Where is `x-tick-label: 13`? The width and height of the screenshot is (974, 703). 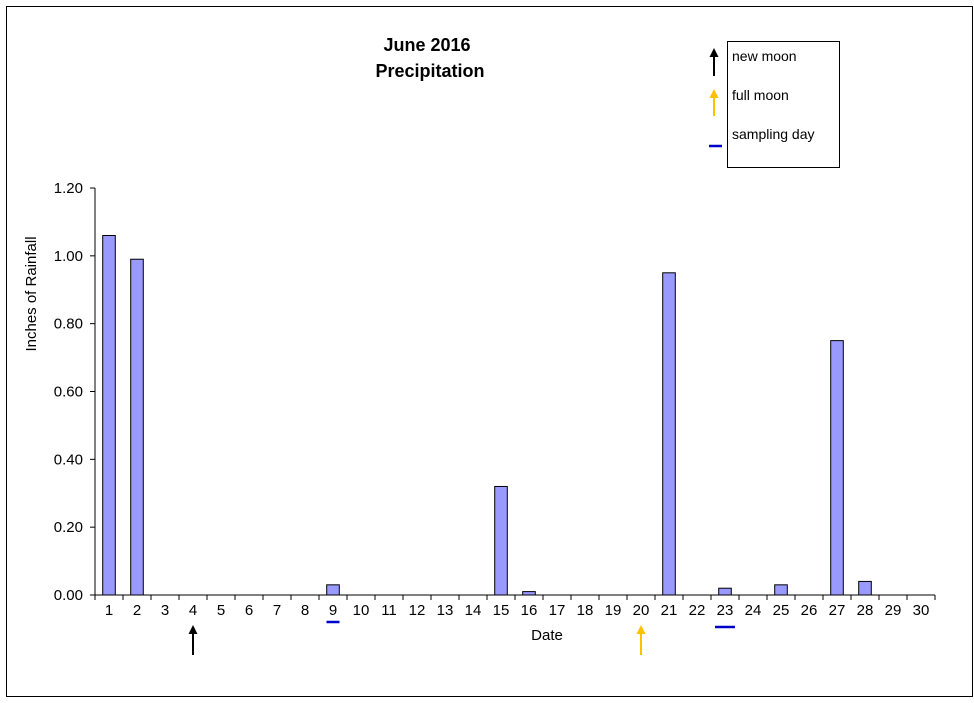
x-tick-label: 13 is located at coordinates (445, 610).